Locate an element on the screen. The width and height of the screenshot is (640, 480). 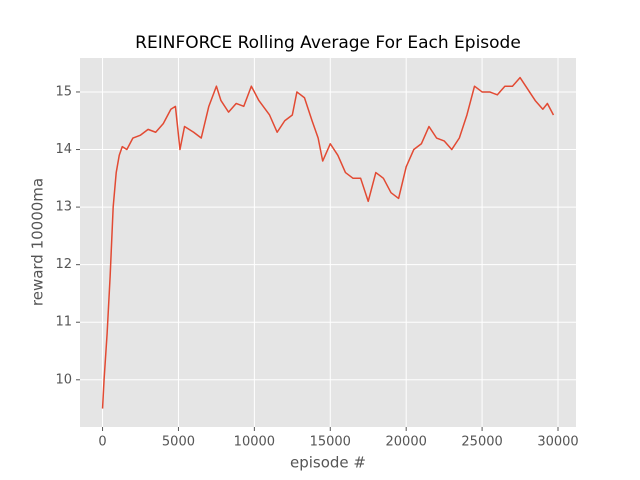
x-tick-label: 10000 is located at coordinates (254, 442).